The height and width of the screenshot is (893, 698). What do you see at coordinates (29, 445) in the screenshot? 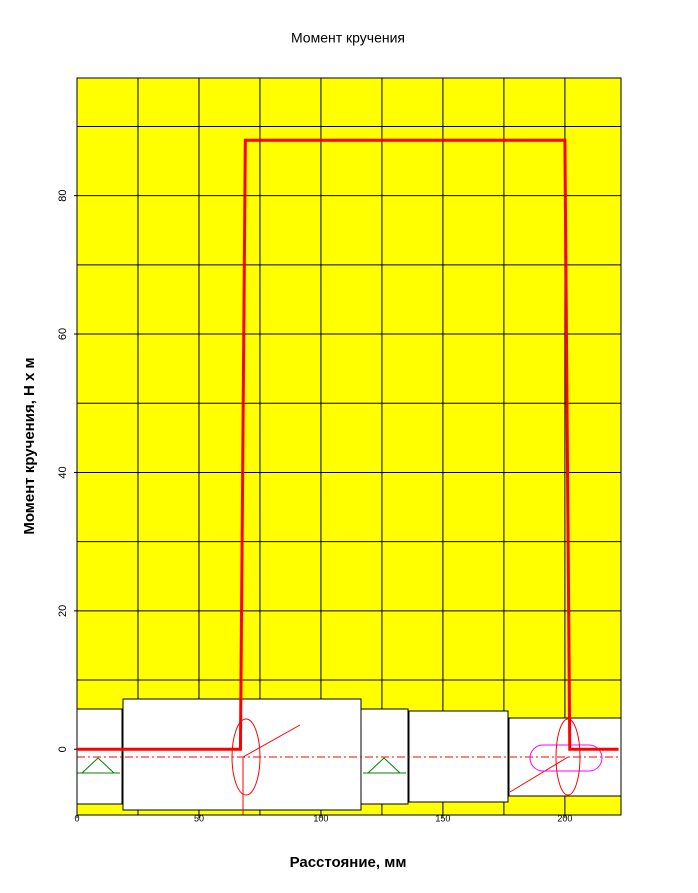
I see `y-axis-label: Момент кручения, Н х м` at bounding box center [29, 445].